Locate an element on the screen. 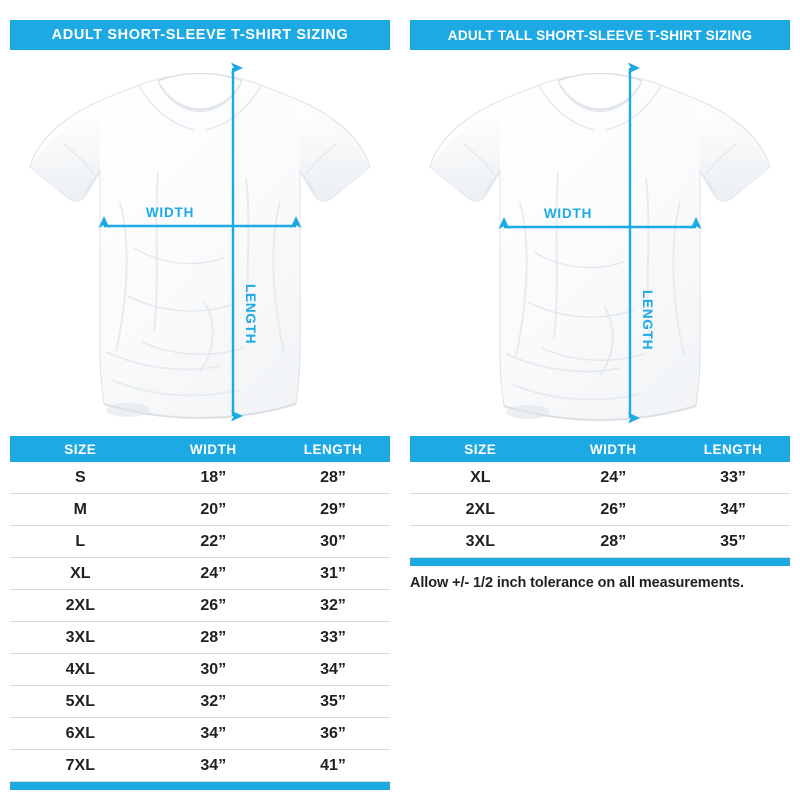 The height and width of the screenshot is (800, 800). table-footer-bar-adult-tall is located at coordinates (600, 562).